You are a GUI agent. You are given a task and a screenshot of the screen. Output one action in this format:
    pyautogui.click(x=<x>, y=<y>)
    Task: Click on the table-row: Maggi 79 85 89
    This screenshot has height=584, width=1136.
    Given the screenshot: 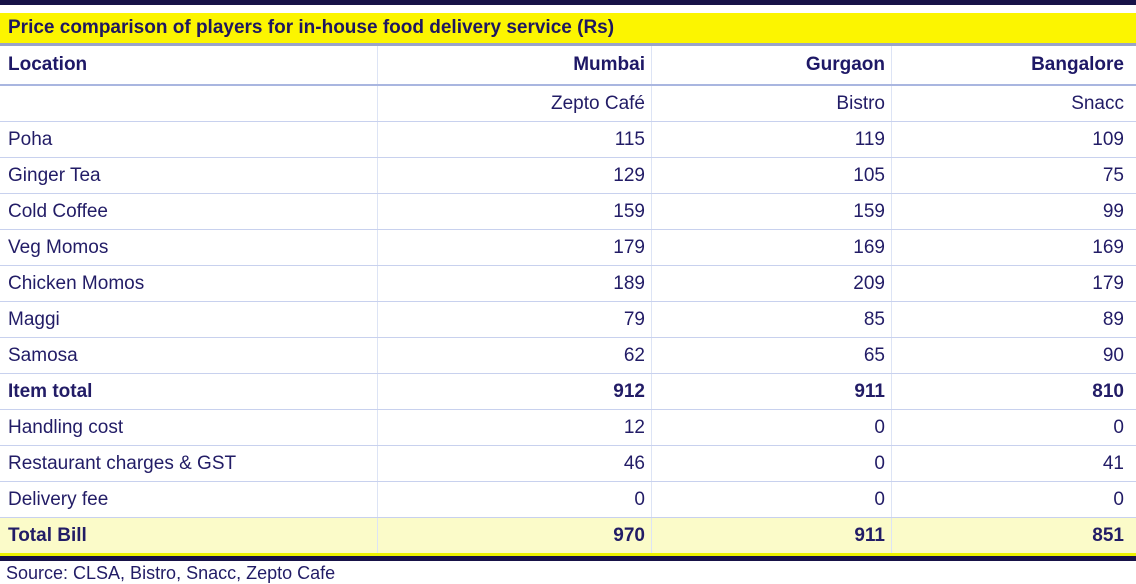 What is the action you would take?
    pyautogui.click(x=568, y=320)
    